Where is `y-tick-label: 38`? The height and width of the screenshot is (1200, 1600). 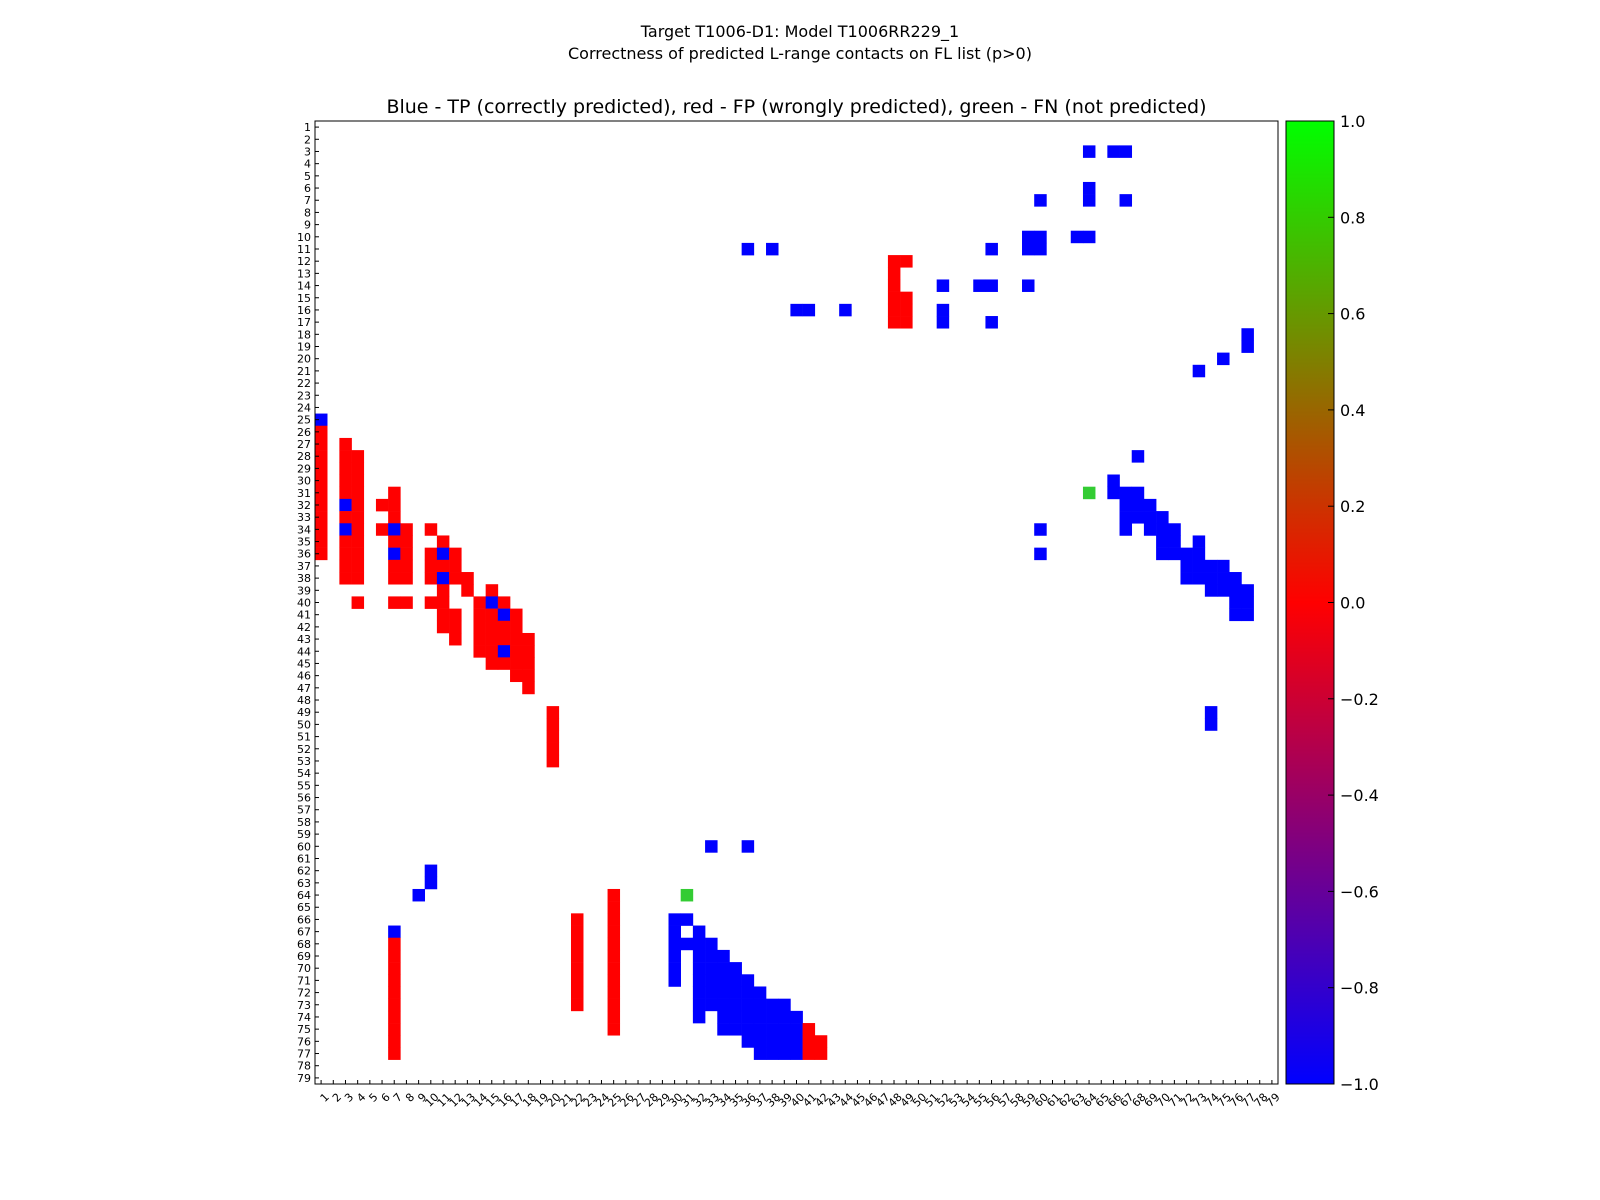
y-tick-label: 38 is located at coordinates (304, 578).